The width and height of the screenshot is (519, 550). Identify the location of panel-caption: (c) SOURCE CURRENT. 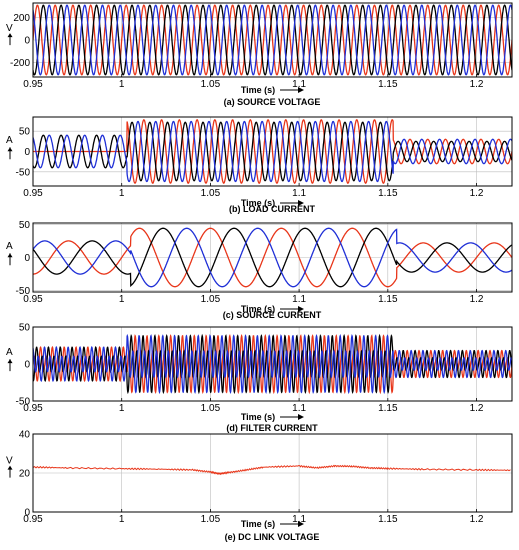
(272, 315).